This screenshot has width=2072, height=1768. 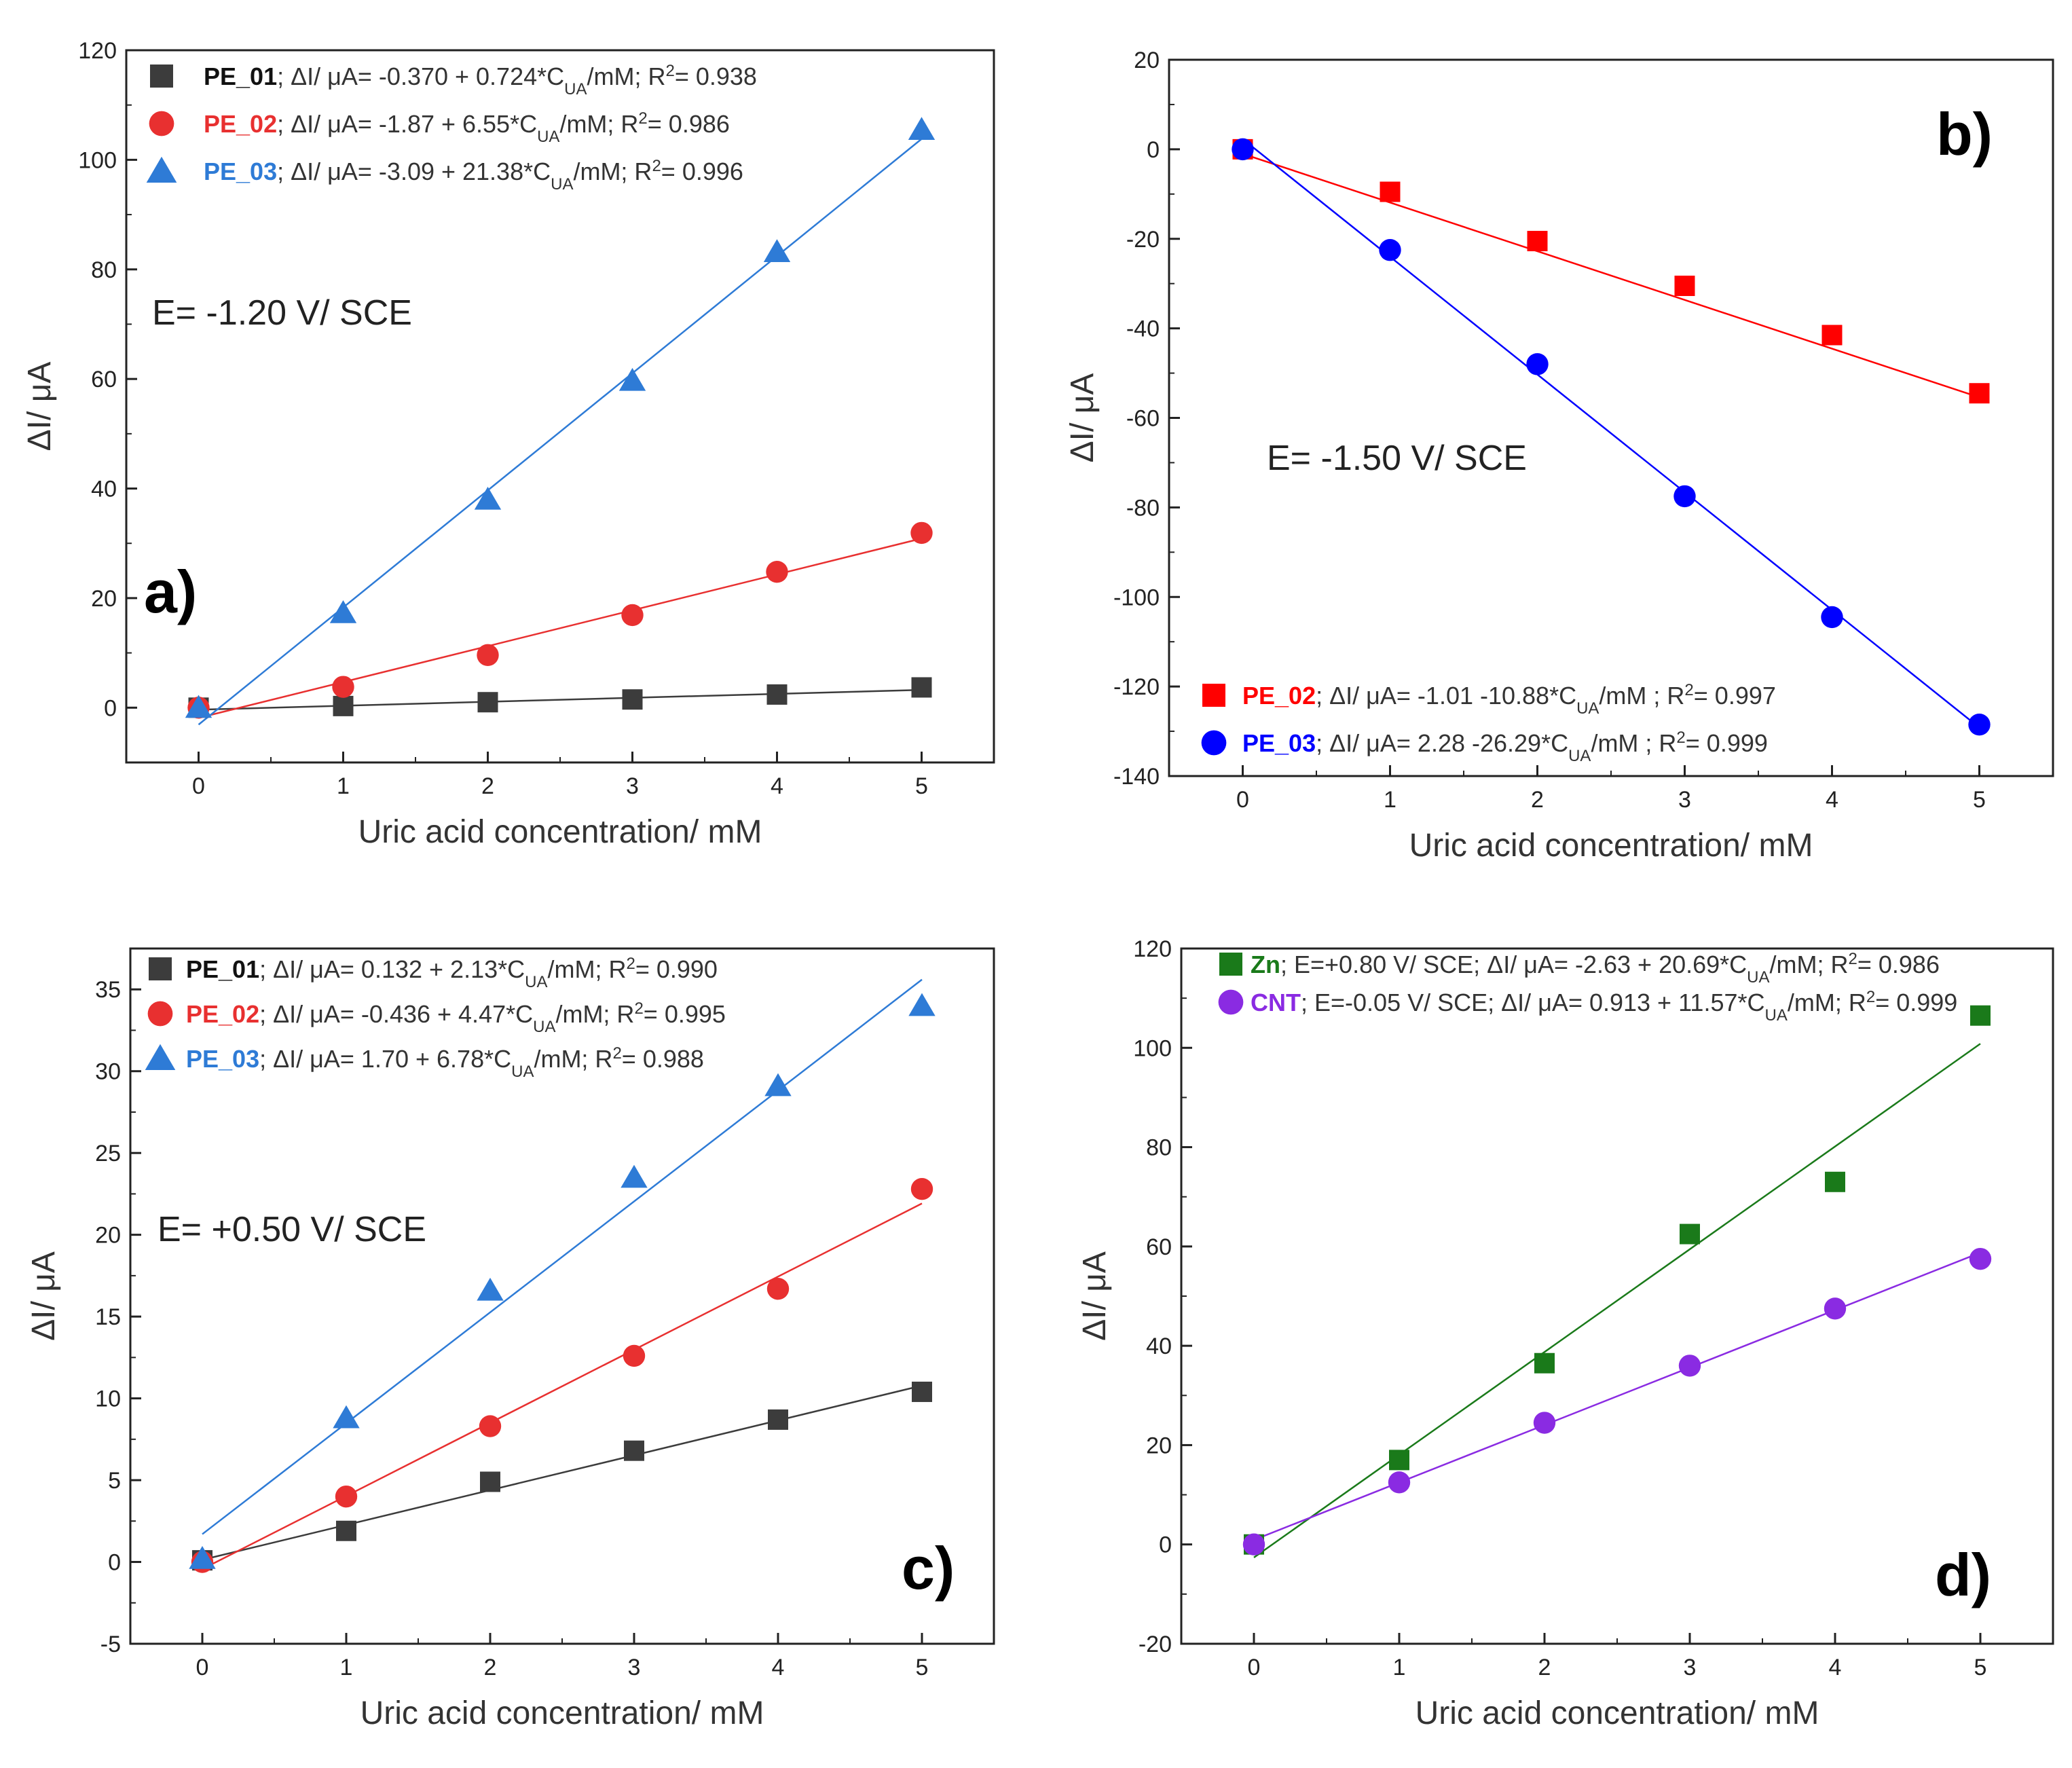 What do you see at coordinates (104, 270) in the screenshot?
I see `y-tick-label: 80` at bounding box center [104, 270].